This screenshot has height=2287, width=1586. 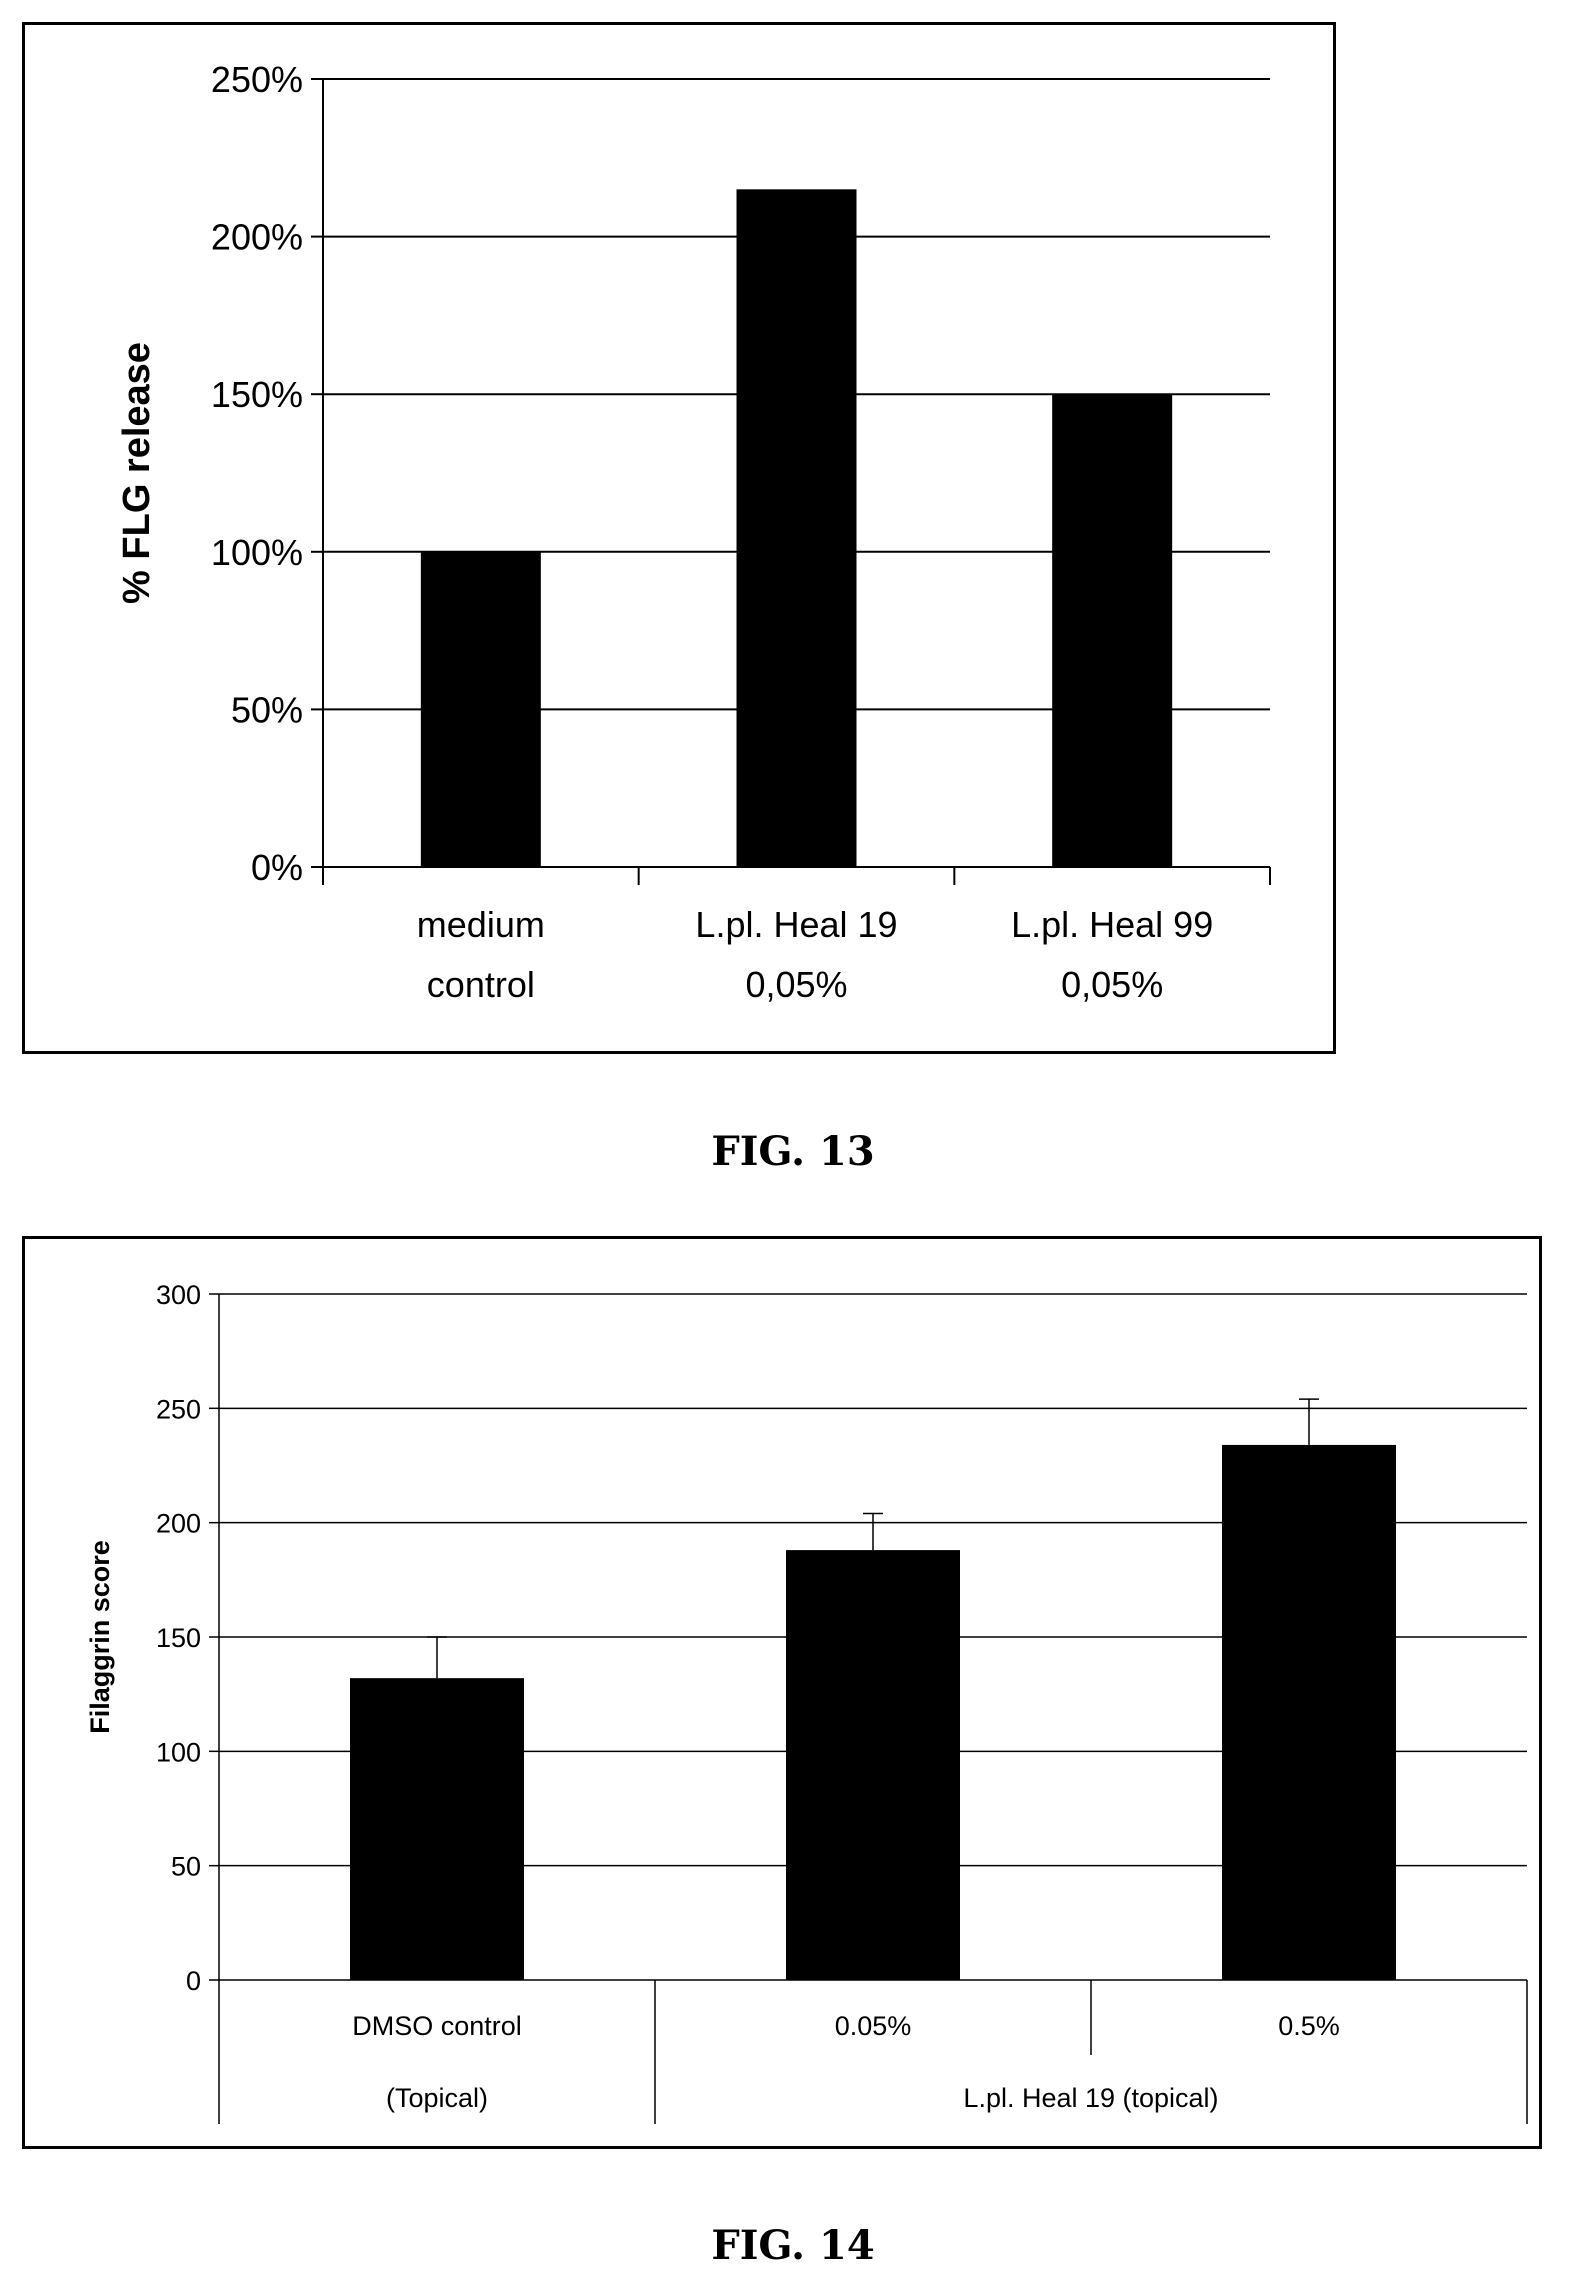 What do you see at coordinates (257, 79) in the screenshot?
I see `y-tick-label: 250%` at bounding box center [257, 79].